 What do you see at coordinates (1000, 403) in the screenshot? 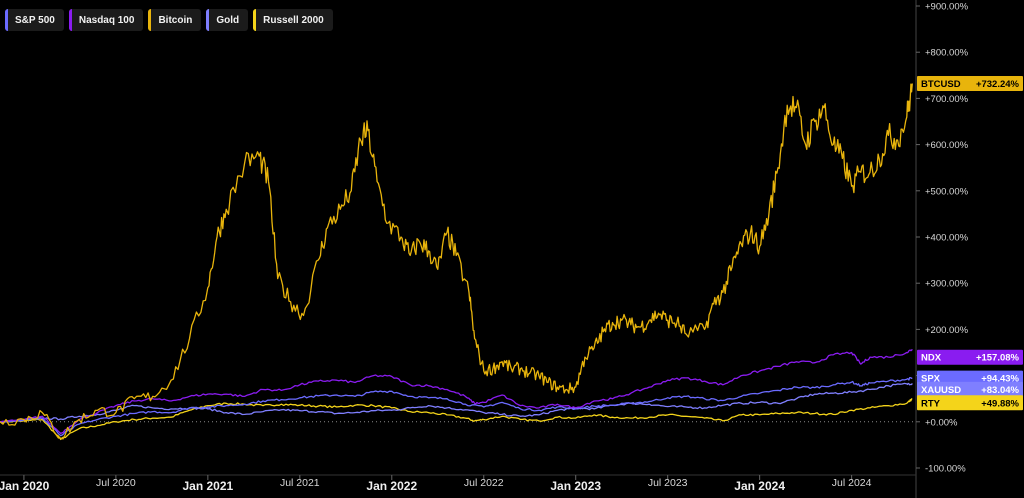
I see `price-tag-value: +49.88%` at bounding box center [1000, 403].